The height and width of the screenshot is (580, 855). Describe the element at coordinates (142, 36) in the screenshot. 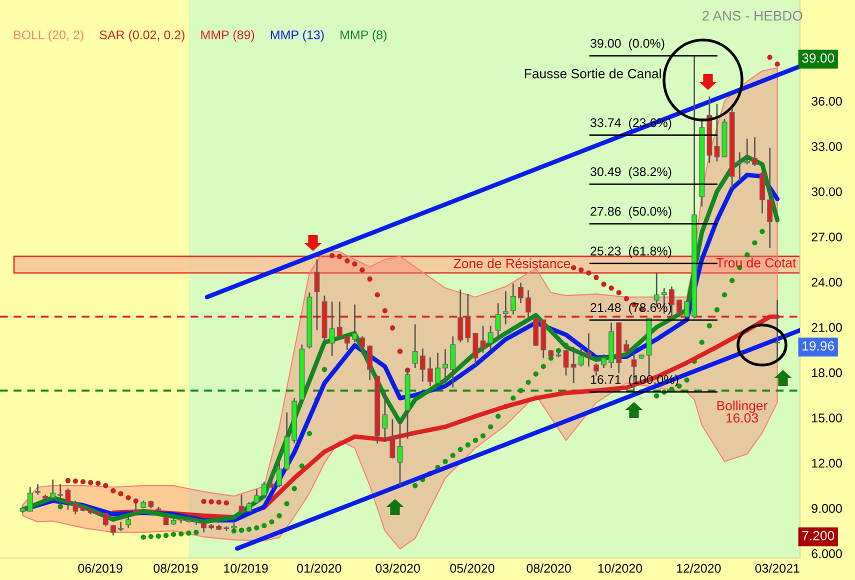

I see `text: SAR (0.02, 0.2)` at that location.